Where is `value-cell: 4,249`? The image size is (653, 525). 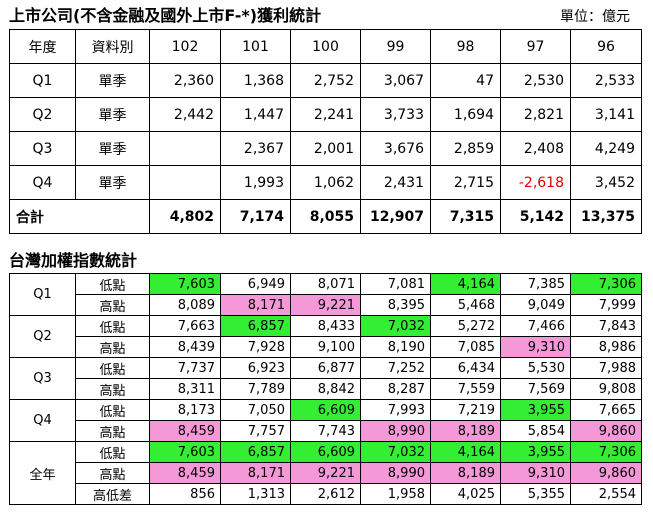 value-cell: 4,249 is located at coordinates (606, 148).